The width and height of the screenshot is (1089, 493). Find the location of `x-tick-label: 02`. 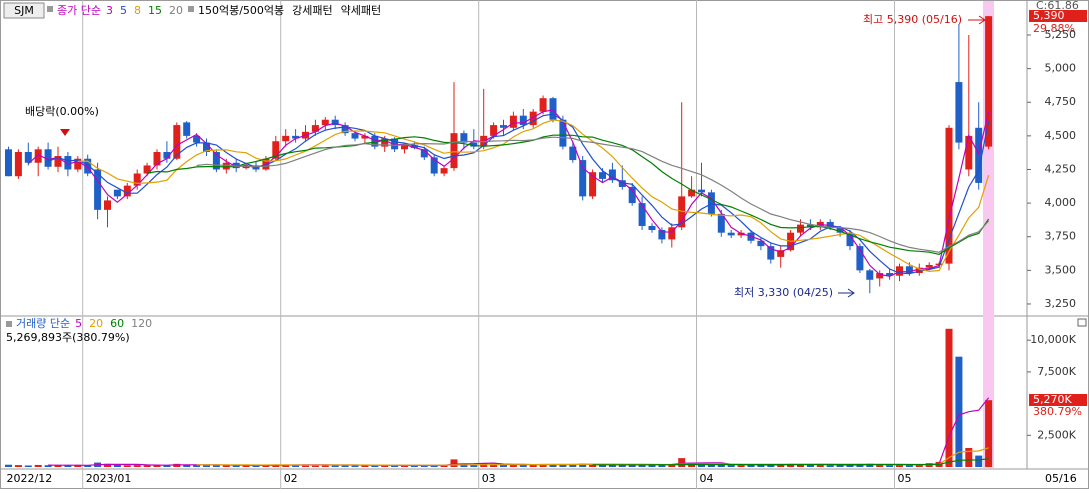

x-tick-label: 02 is located at coordinates (291, 478).